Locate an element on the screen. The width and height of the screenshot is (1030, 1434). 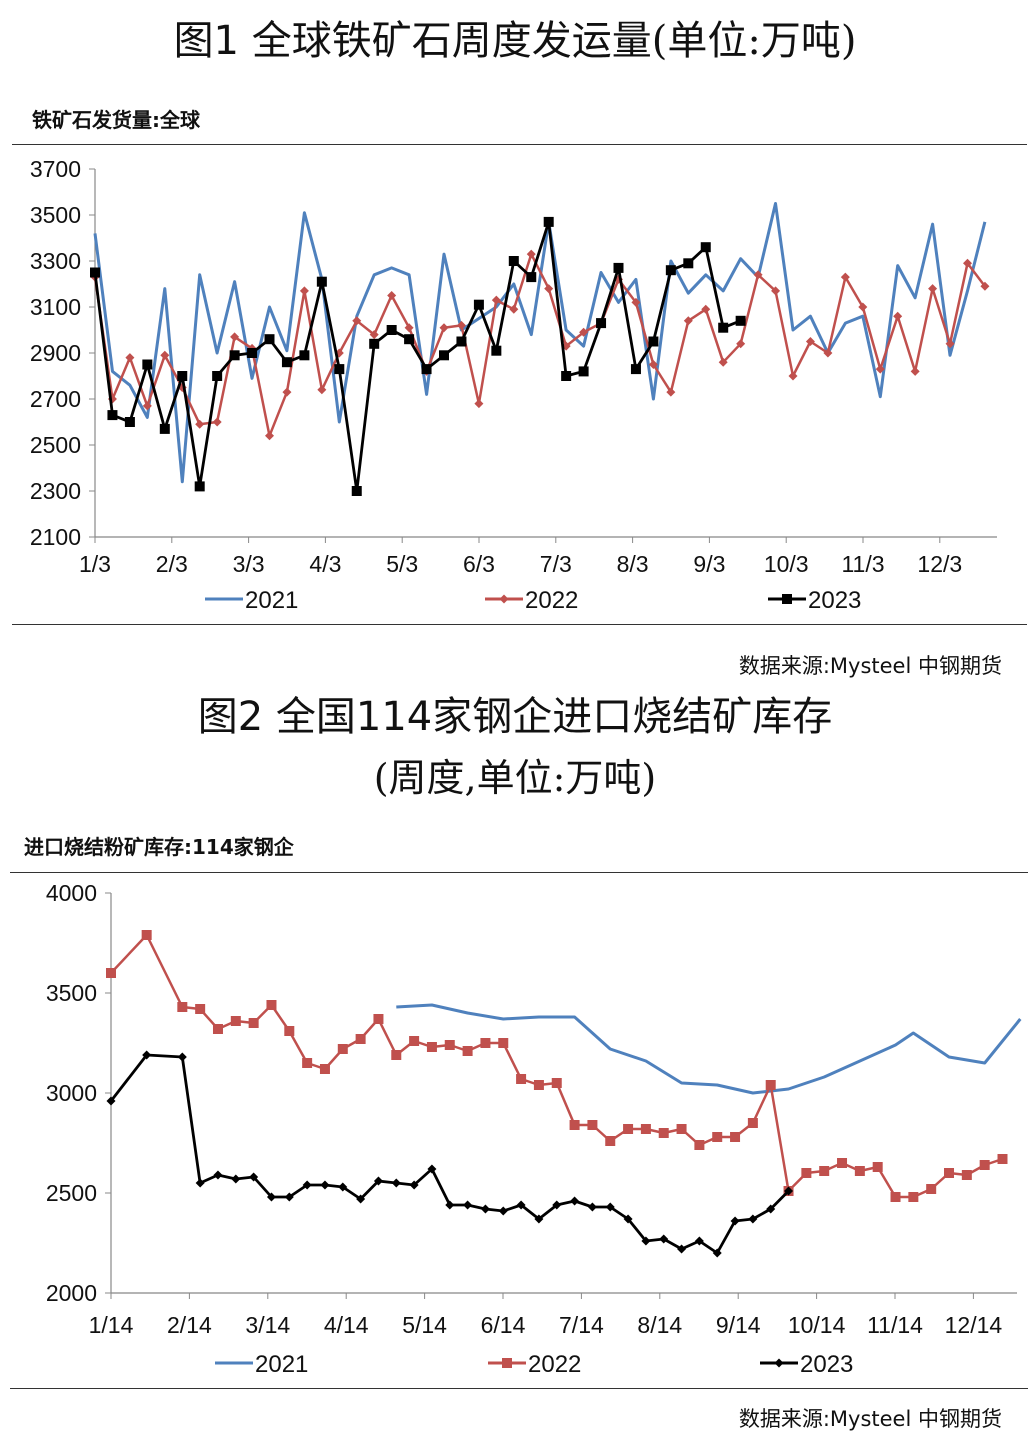
chart-2-series-2023 is located at coordinates (450, 1154).